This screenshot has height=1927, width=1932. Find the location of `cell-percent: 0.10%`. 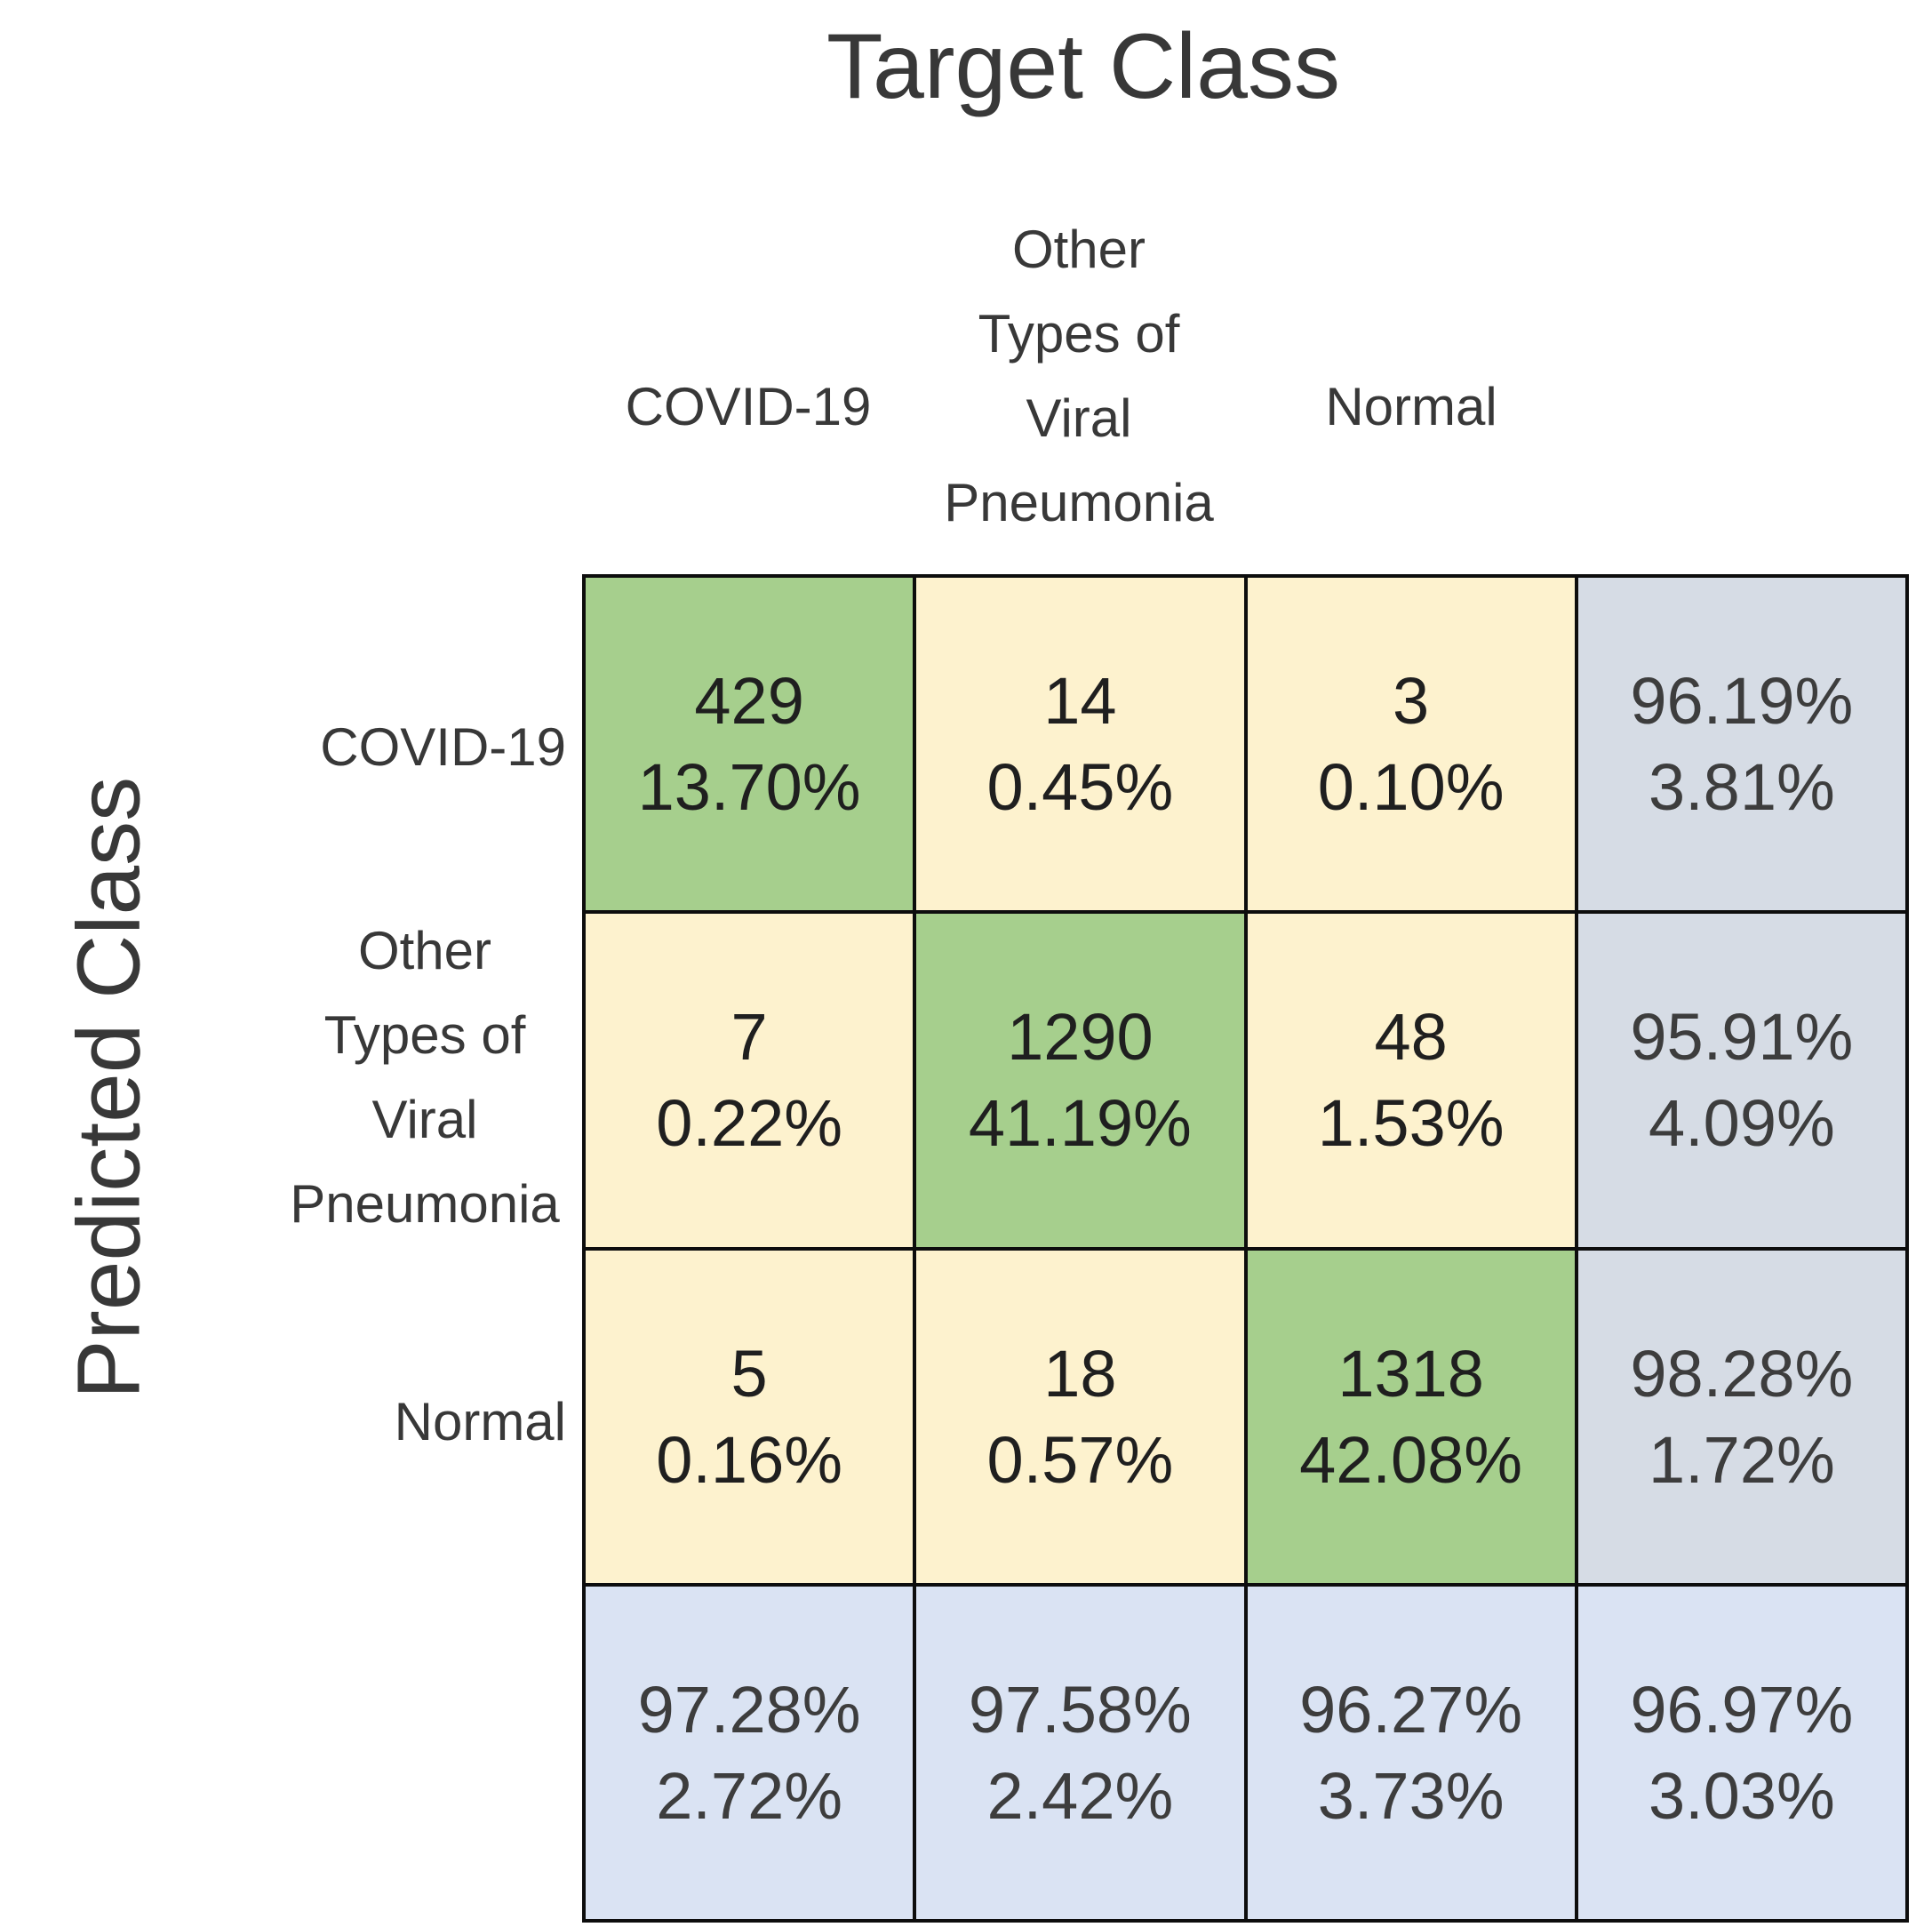

cell-percent: 0.10% is located at coordinates (1411, 787).